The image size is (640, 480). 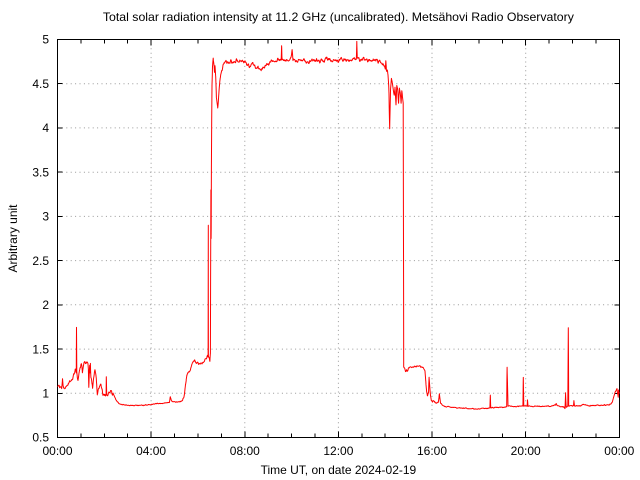 What do you see at coordinates (45, 217) in the screenshot?
I see `svg-text: 3` at bounding box center [45, 217].